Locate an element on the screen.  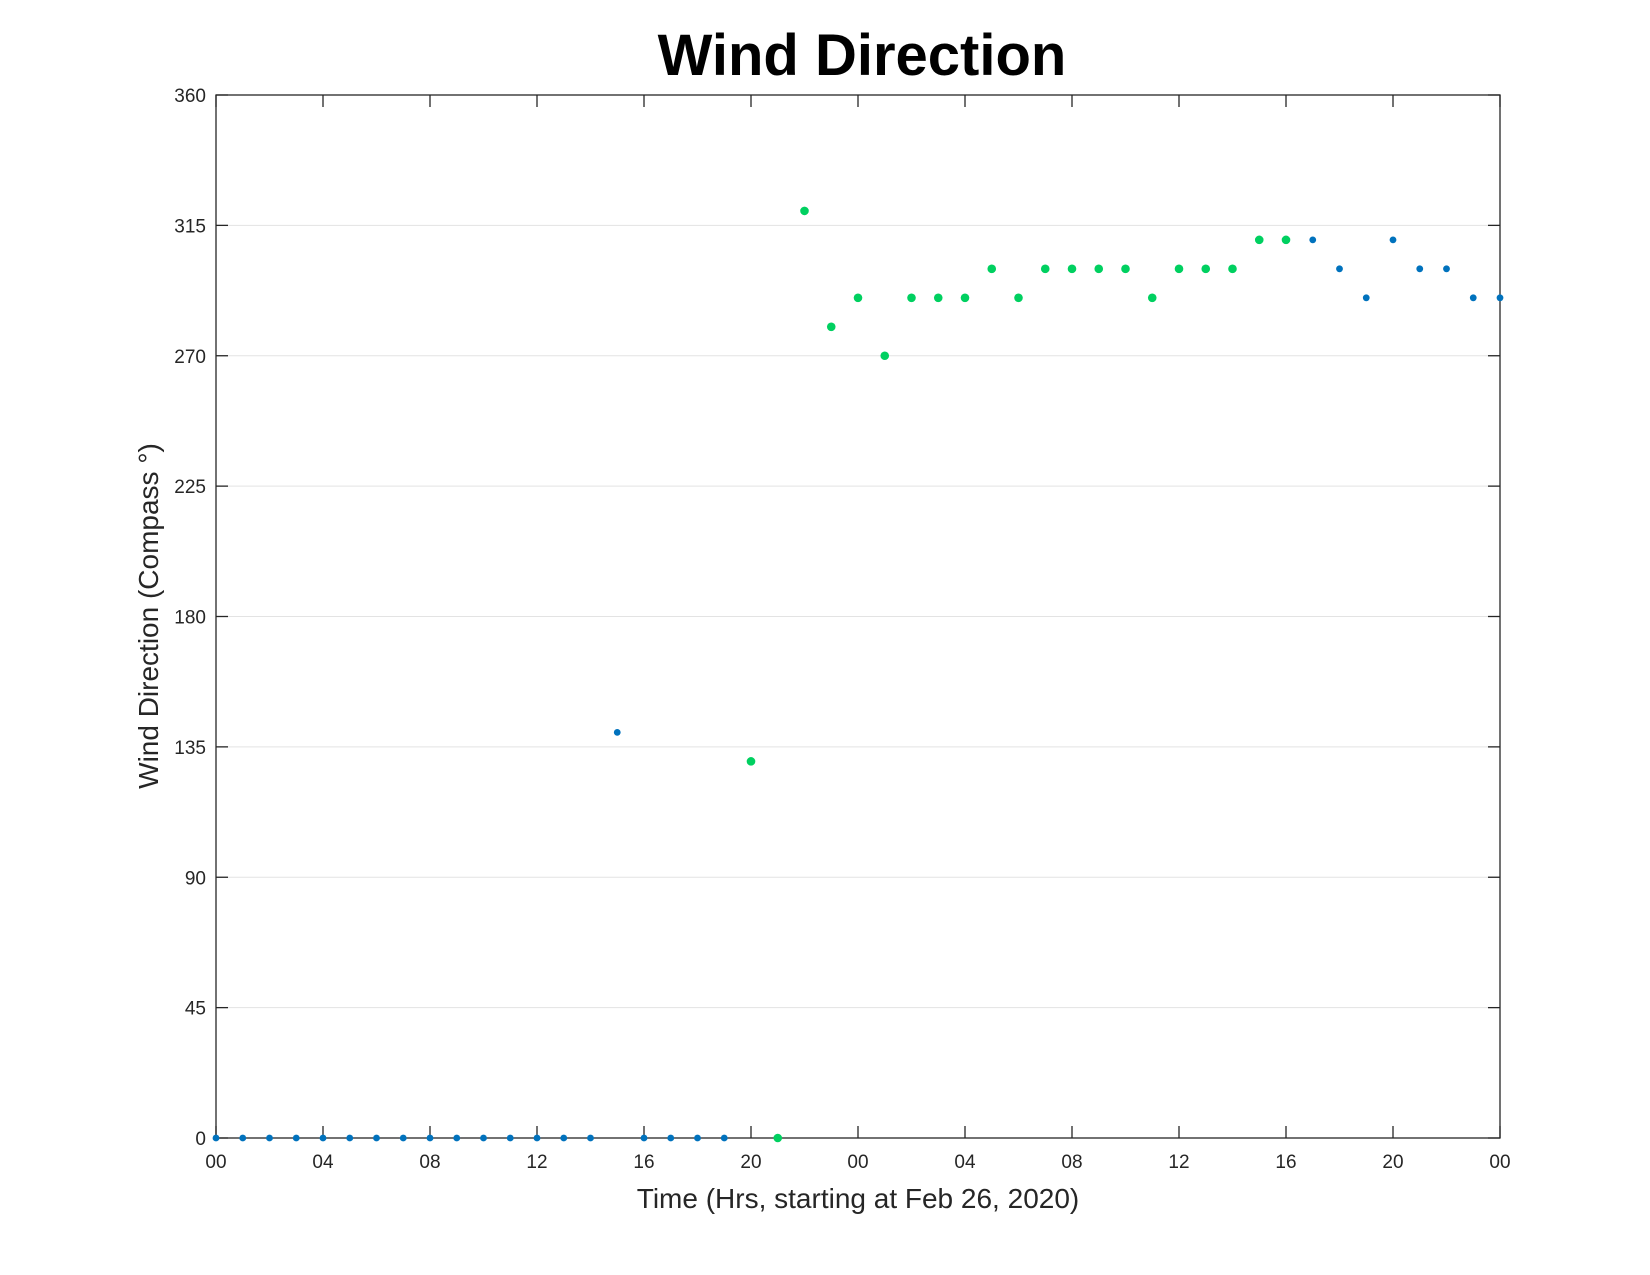
y-tick-label: 270 is located at coordinates (190, 357).